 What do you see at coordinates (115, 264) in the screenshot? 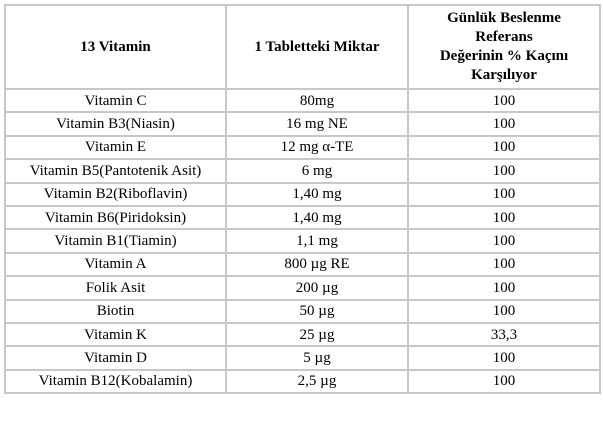
I see `vitamin-name-cell: Vitamin A` at bounding box center [115, 264].